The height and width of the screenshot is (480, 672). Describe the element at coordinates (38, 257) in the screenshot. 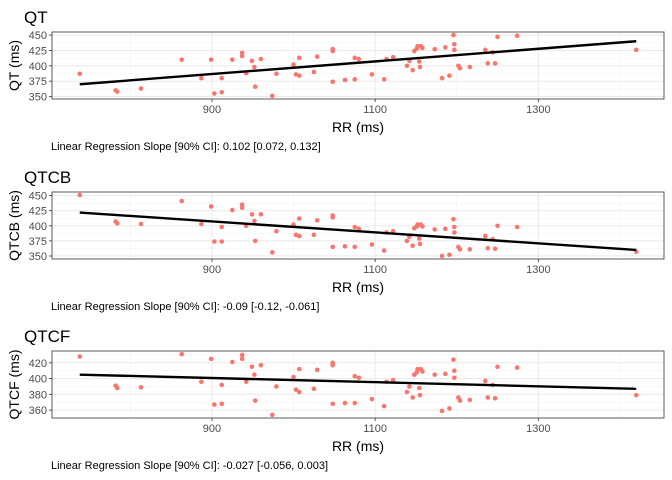

I see `y-tick-label: 350` at that location.